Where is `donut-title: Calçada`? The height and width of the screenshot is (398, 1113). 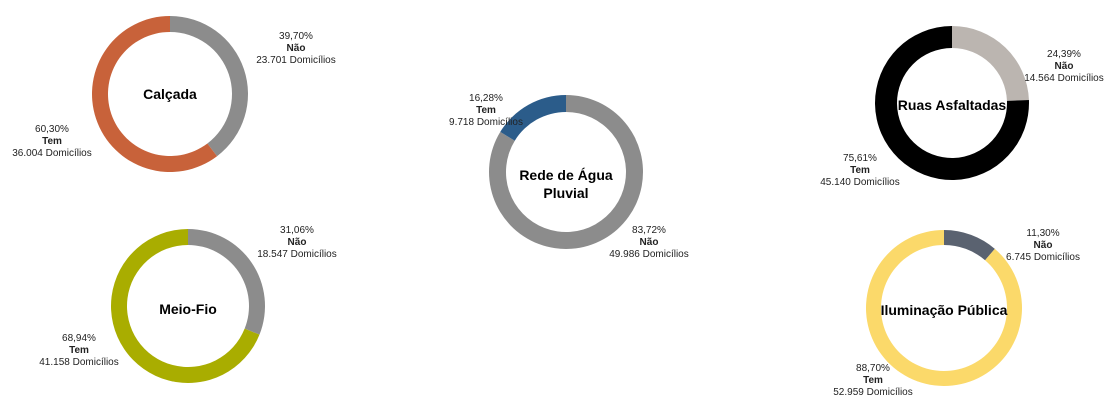
donut-title: Calçada is located at coordinates (170, 94).